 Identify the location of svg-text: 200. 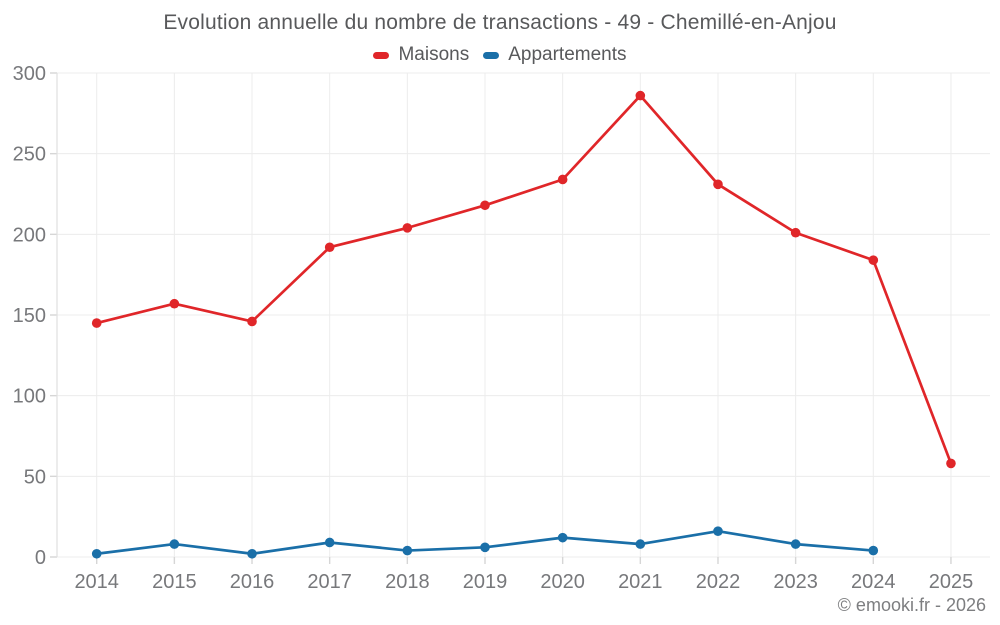
(29, 235).